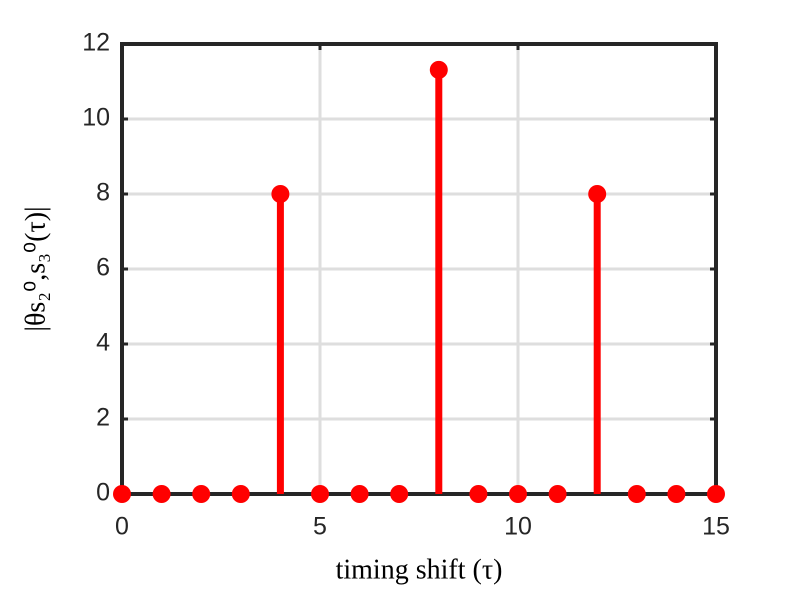 Image resolution: width=793 pixels, height=595 pixels. Describe the element at coordinates (320, 527) in the screenshot. I see `x-tick-label: 5` at that location.